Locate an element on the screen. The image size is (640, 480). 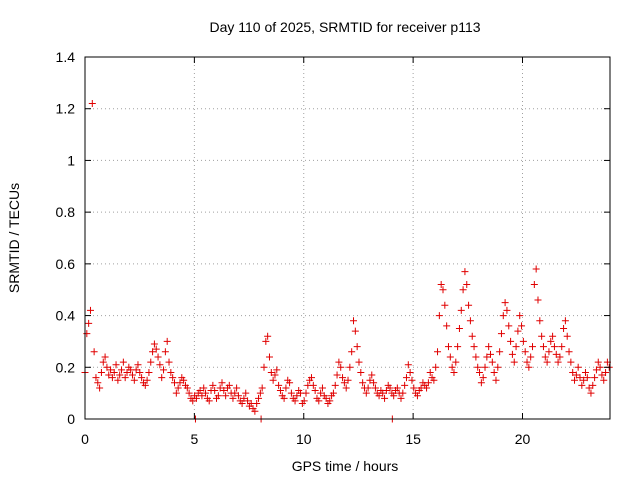
y-tick-labels: 0 0.2 0.4 0.6 0.8 1 1.2 1.4 is located at coordinates (66, 238).